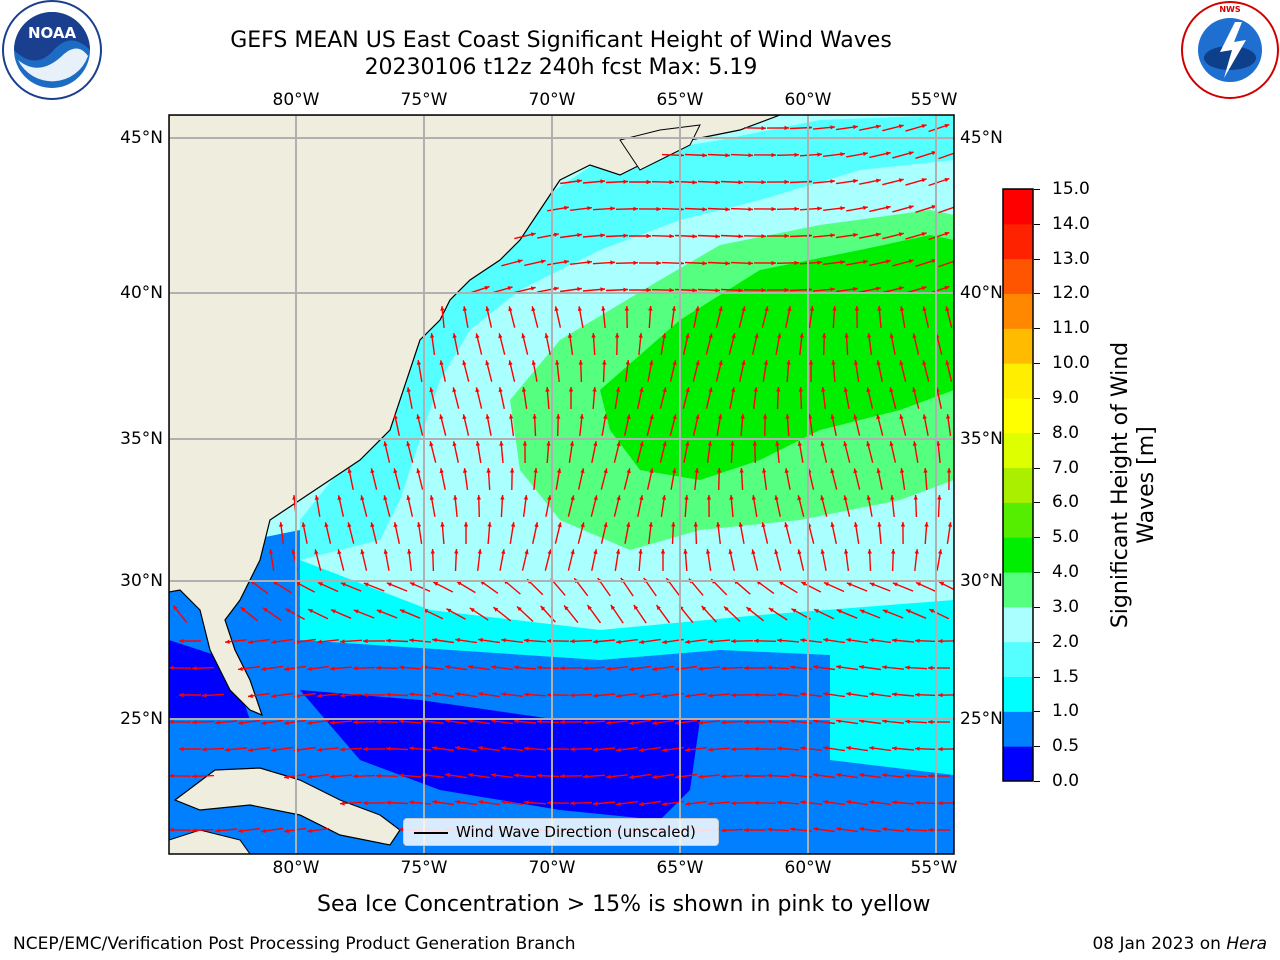 The image size is (1280, 960). What do you see at coordinates (52, 33) in the screenshot?
I see `noaa-logo-text: NOAA` at bounding box center [52, 33].